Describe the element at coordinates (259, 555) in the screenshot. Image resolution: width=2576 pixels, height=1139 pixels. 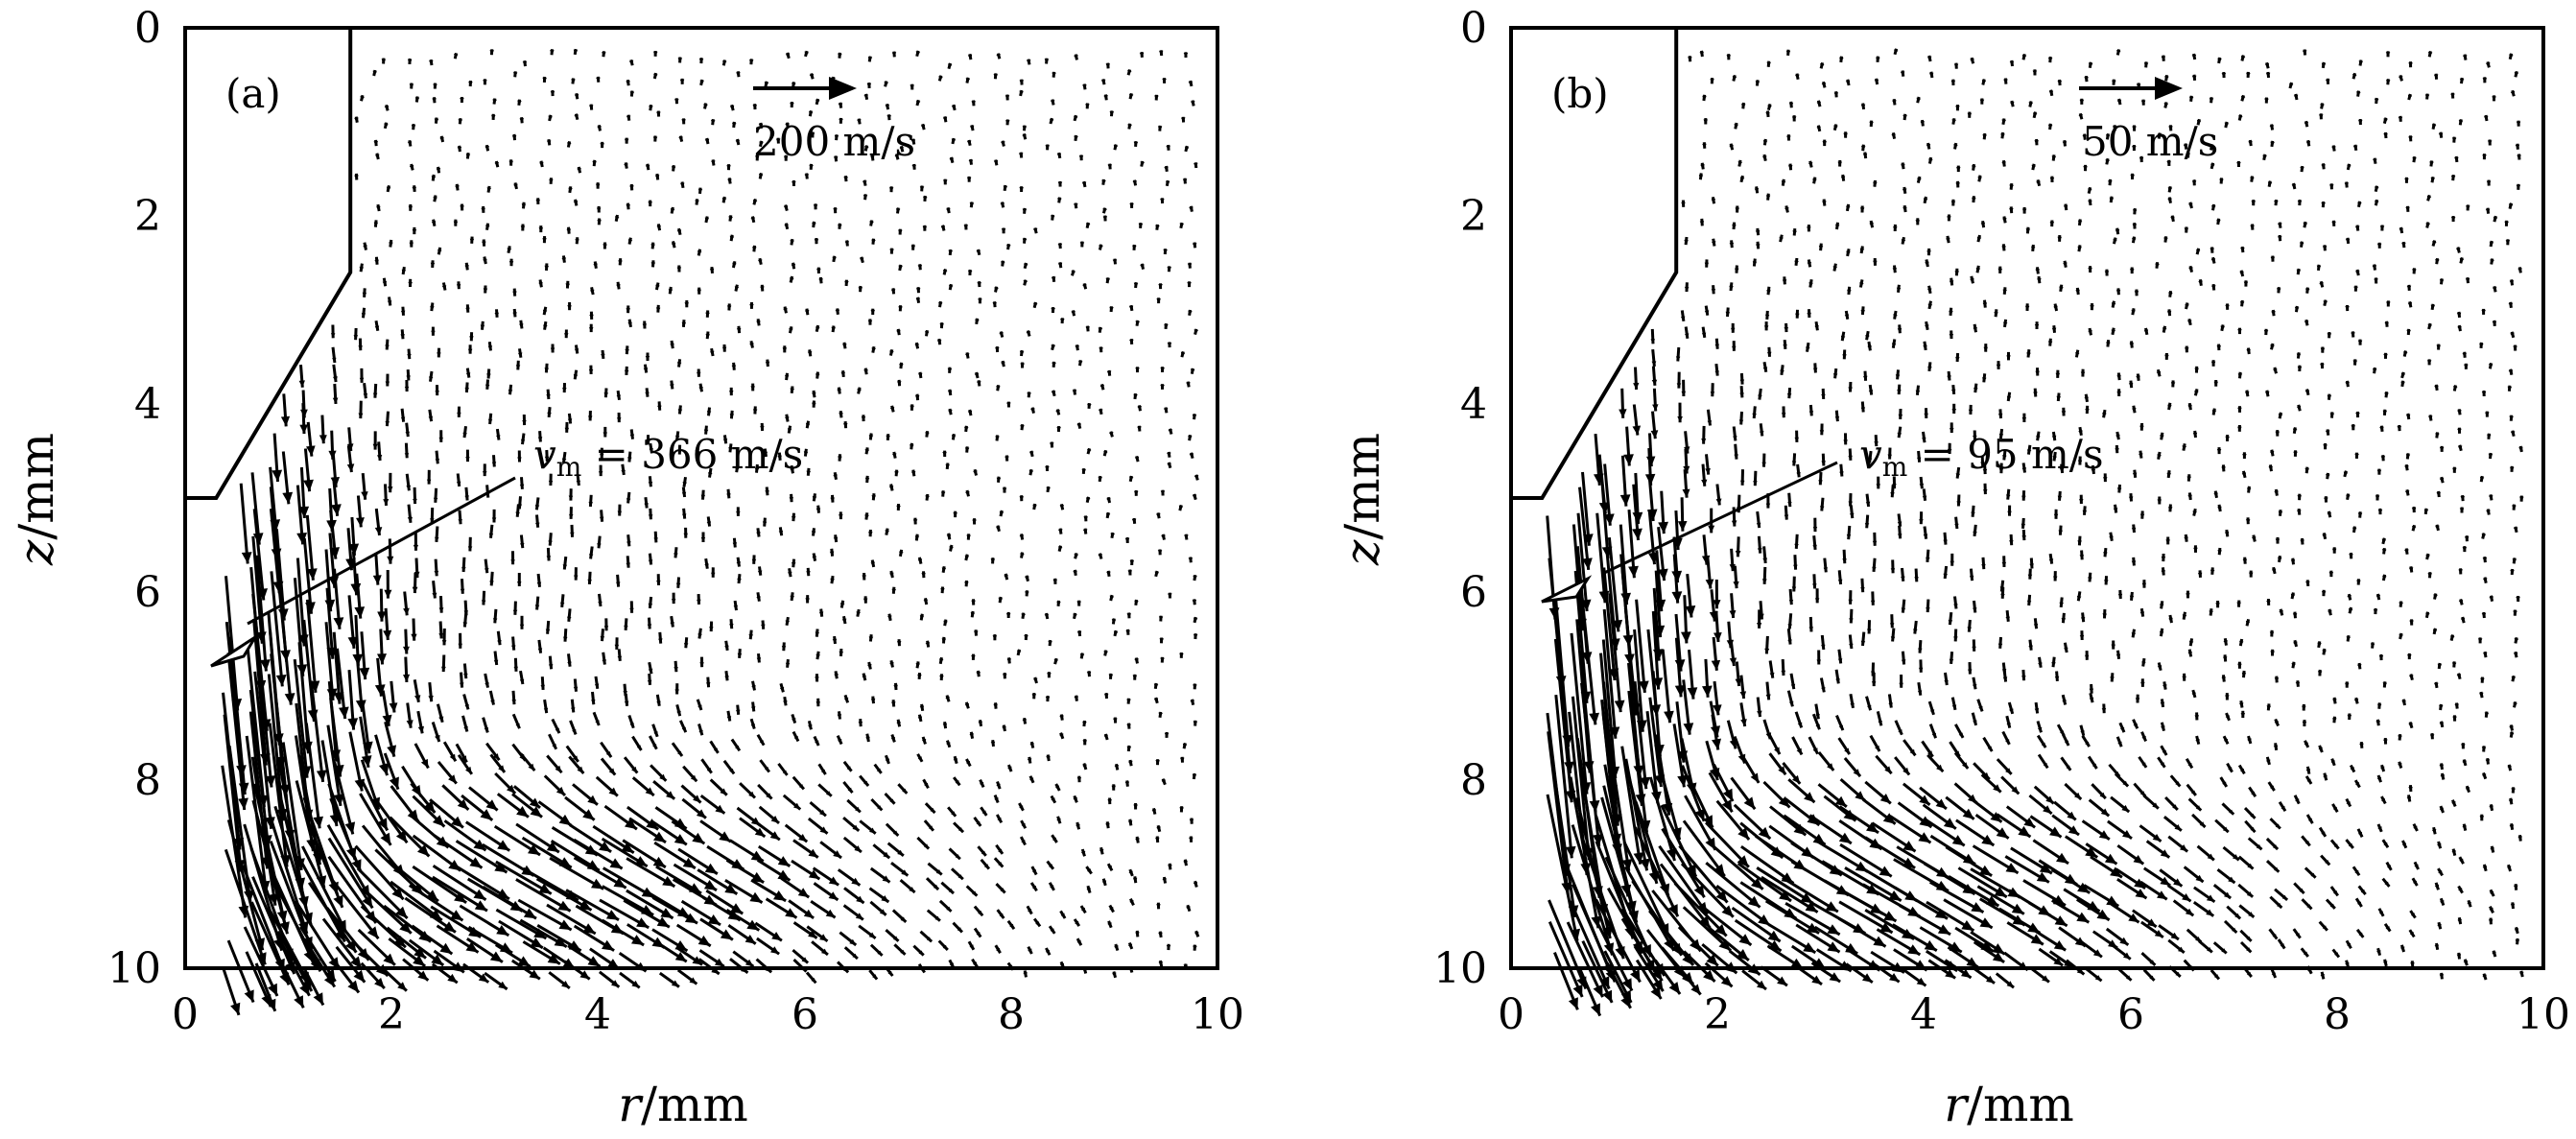
I see `vector-shaft` at that location.